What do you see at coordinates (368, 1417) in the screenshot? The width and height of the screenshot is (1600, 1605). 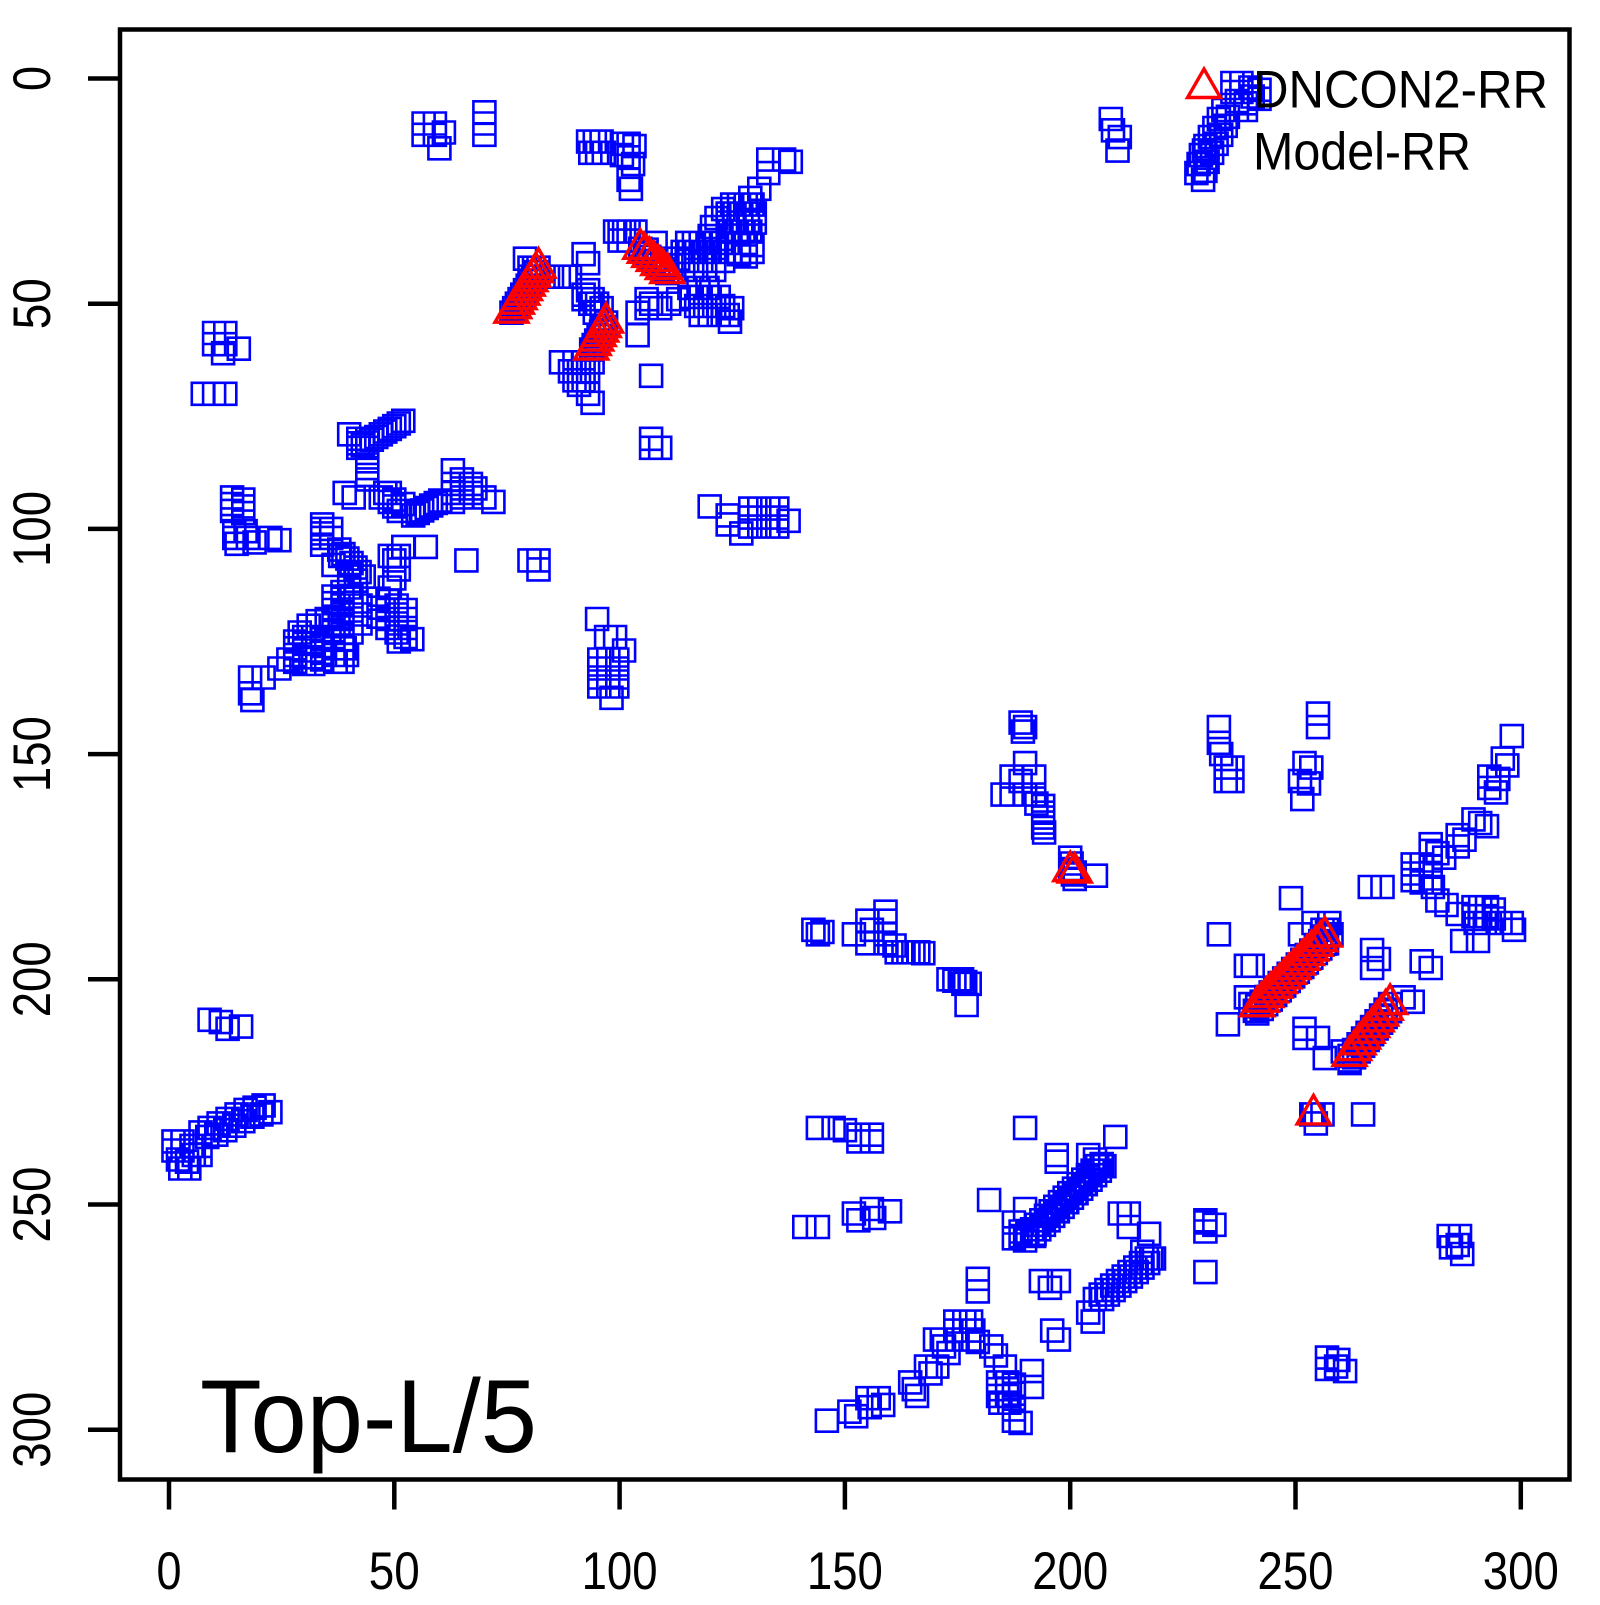 I see `svg-text: Top-L/5` at bounding box center [368, 1417].